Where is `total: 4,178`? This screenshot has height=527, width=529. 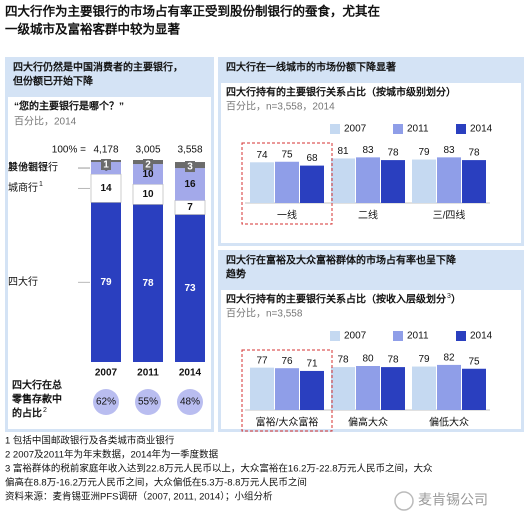 total: 4,178 is located at coordinates (105, 150).